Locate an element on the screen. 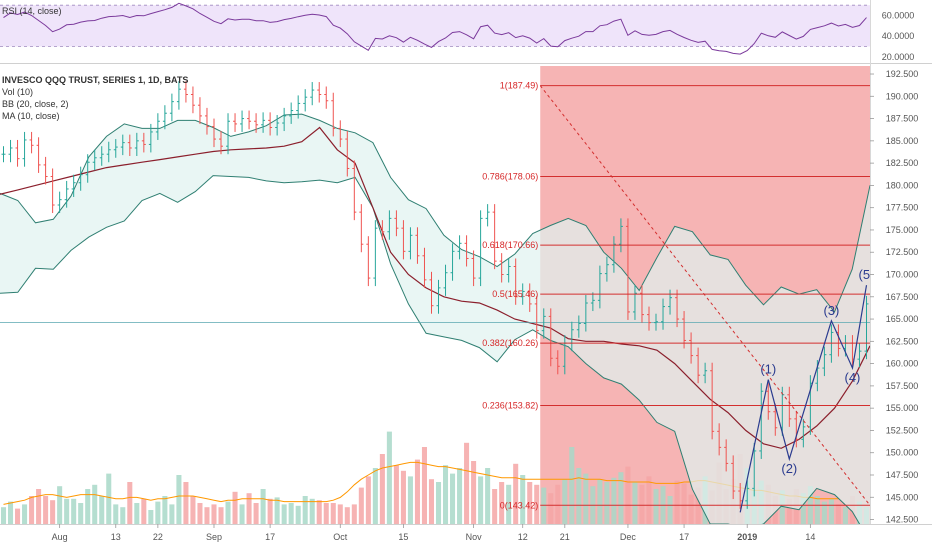  price-tick-label: 172.500 is located at coordinates (902, 252).